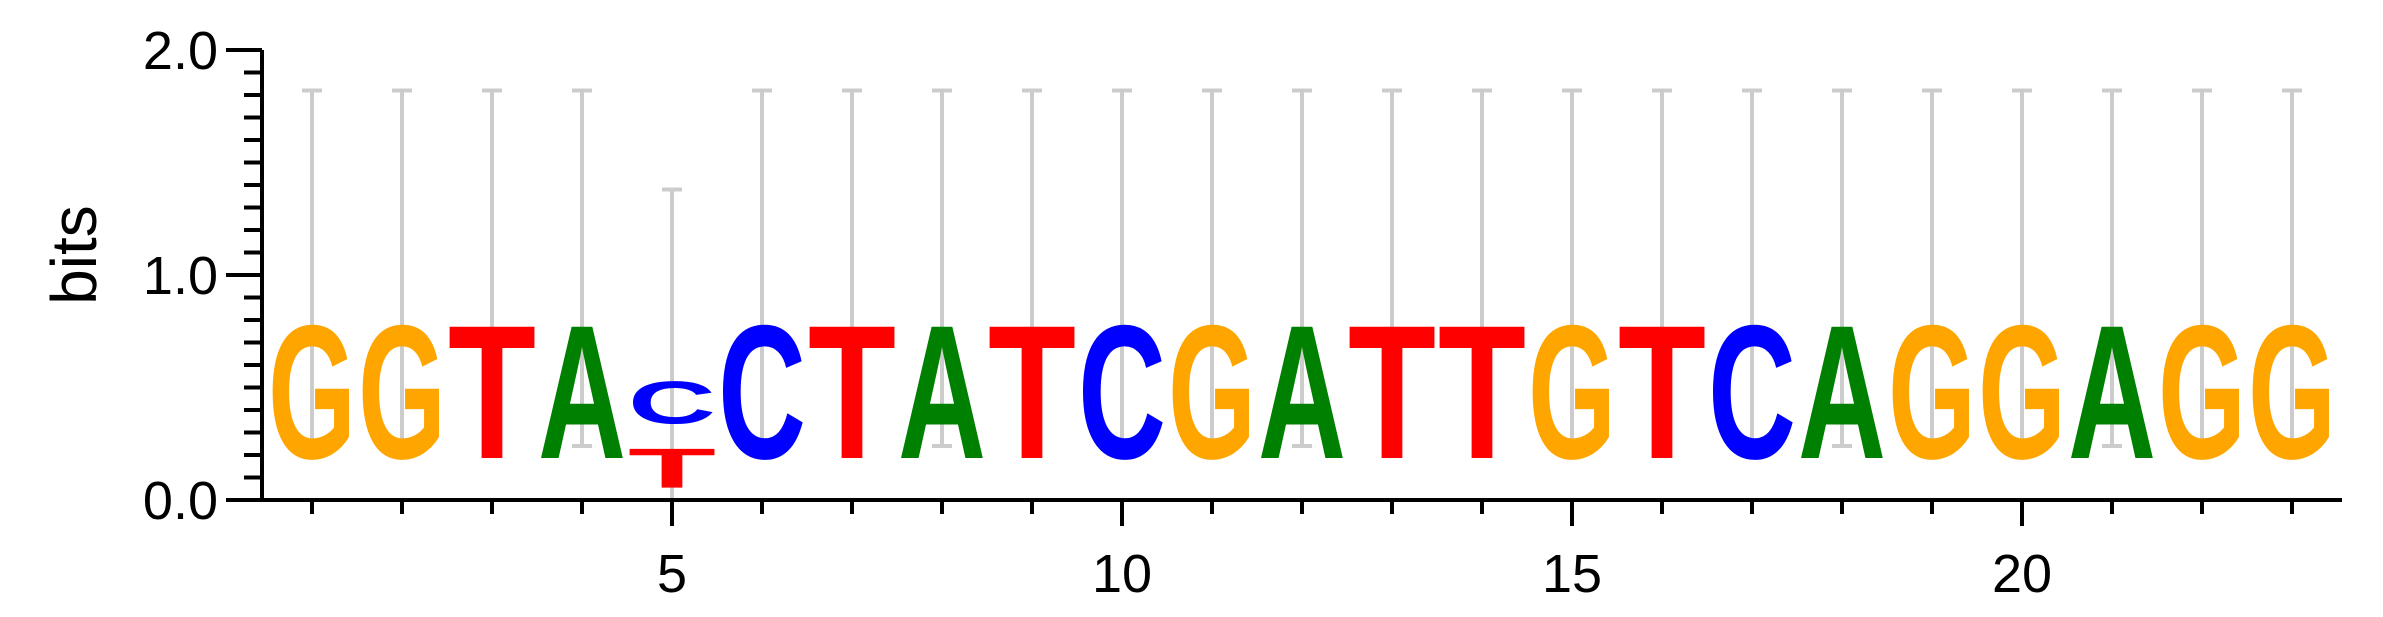  What do you see at coordinates (2022, 574) in the screenshot?
I see `x-tick-label: 20` at bounding box center [2022, 574].